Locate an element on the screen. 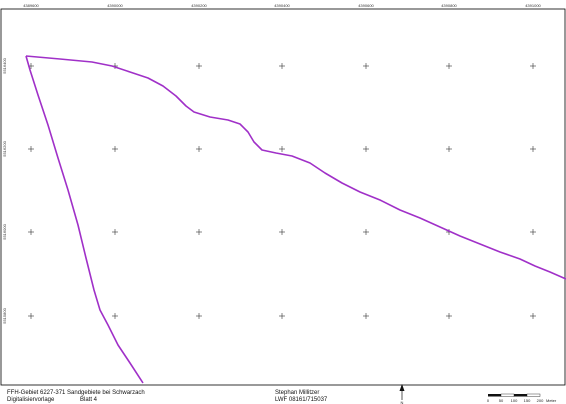 This screenshot has width=566, height=404. grid-x-label: 4390400 is located at coordinates (282, 5).